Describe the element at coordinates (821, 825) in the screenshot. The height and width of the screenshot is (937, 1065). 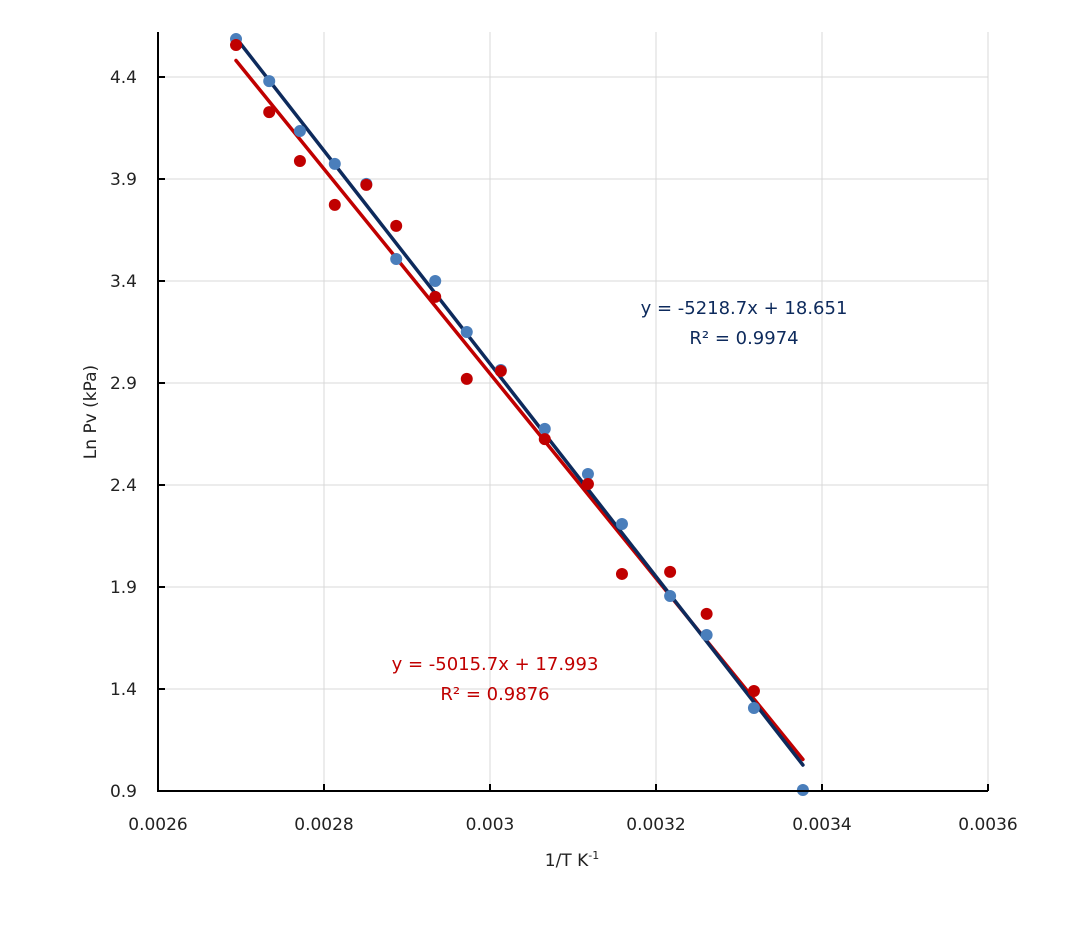
I see `x-tick-label: 0.0034` at that location.